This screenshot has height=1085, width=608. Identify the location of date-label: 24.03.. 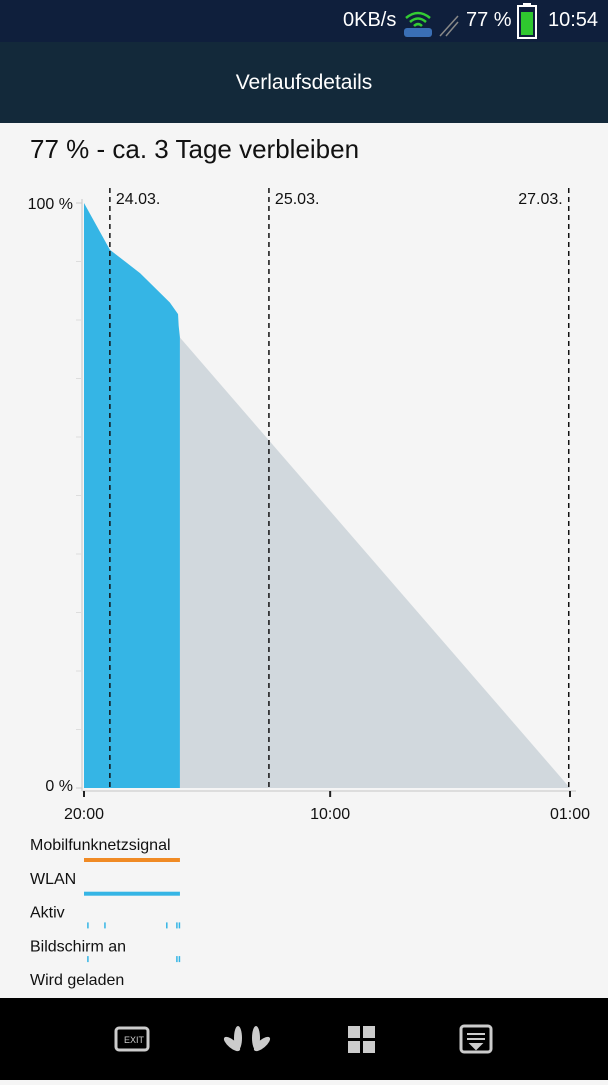
(138, 199).